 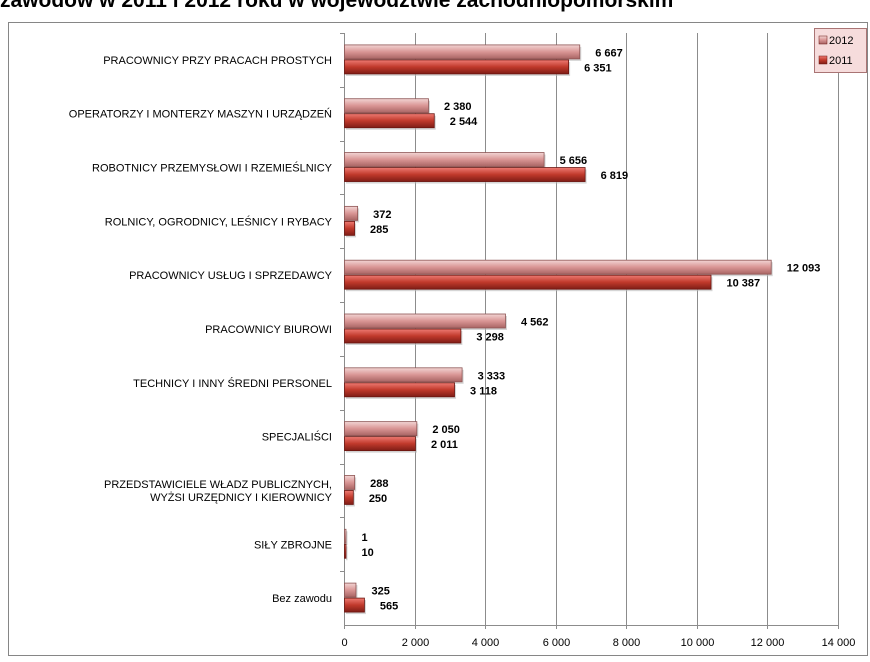 I want to click on category-label: PRACOWNICY PRZY PRACACH PROSTYCH, so click(x=217, y=61).